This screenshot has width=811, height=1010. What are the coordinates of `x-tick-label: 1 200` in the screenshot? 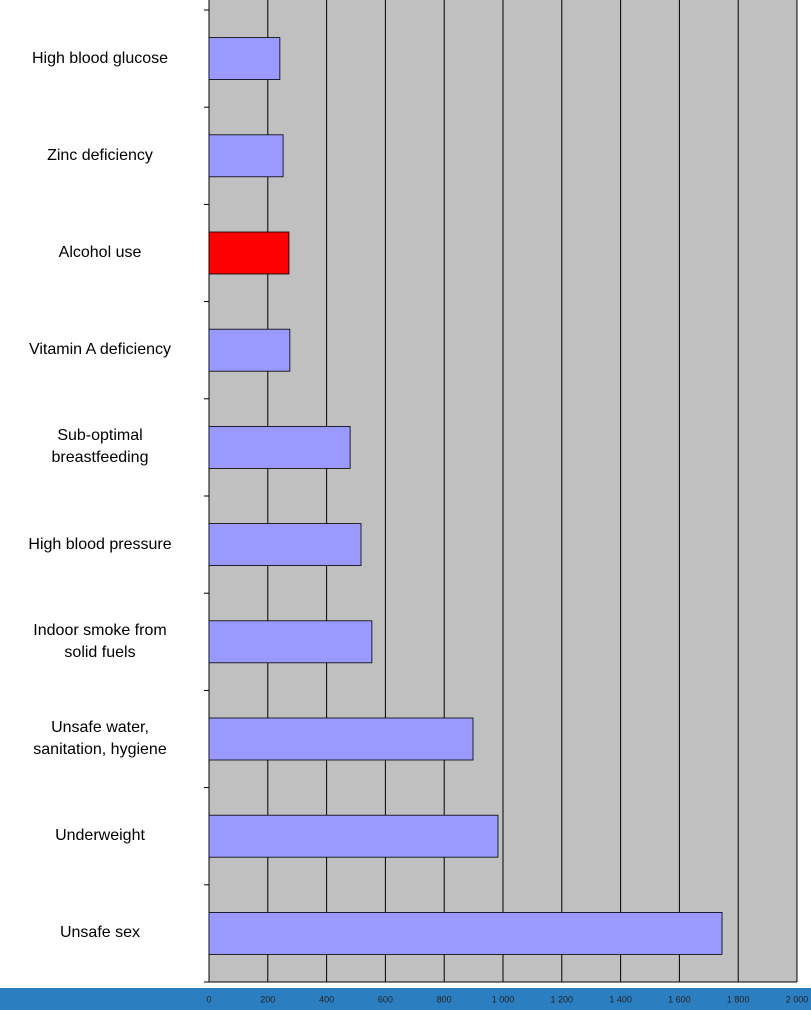 It's located at (562, 999).